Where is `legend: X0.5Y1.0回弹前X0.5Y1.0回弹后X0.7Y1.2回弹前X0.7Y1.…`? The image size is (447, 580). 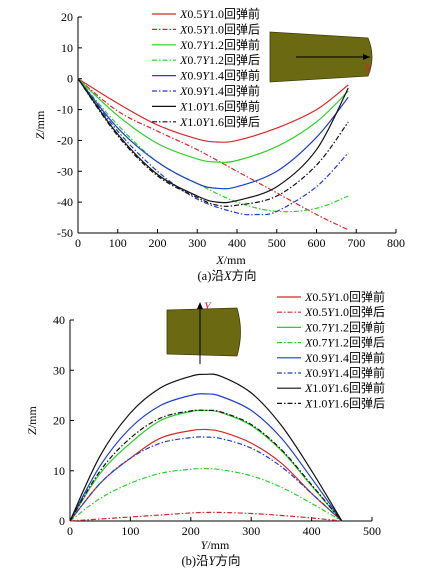
legend: X0.5Y1.0回弹前X0.5Y1.0回弹后X0.7Y1.2回弹前X0.7Y1.… is located at coordinates (206, 67).